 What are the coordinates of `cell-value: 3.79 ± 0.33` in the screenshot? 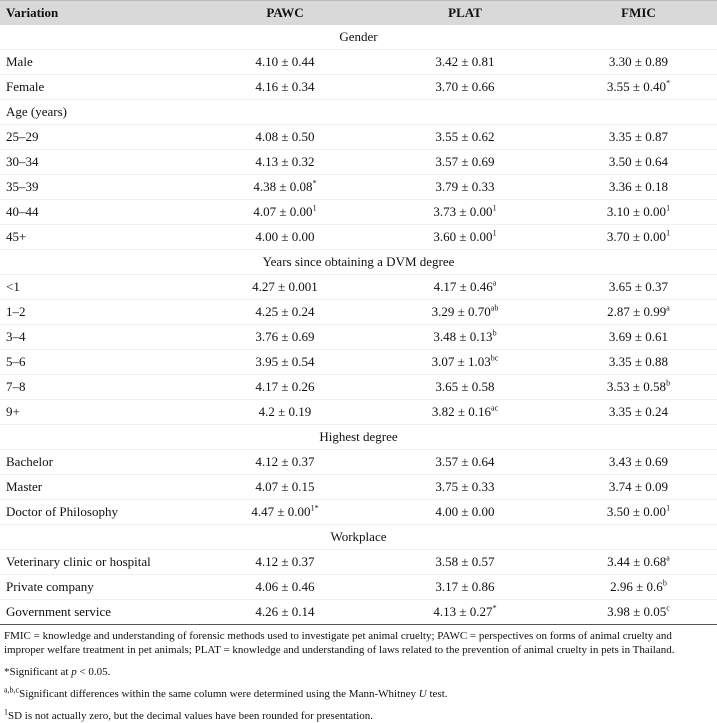 It's located at (465, 186).